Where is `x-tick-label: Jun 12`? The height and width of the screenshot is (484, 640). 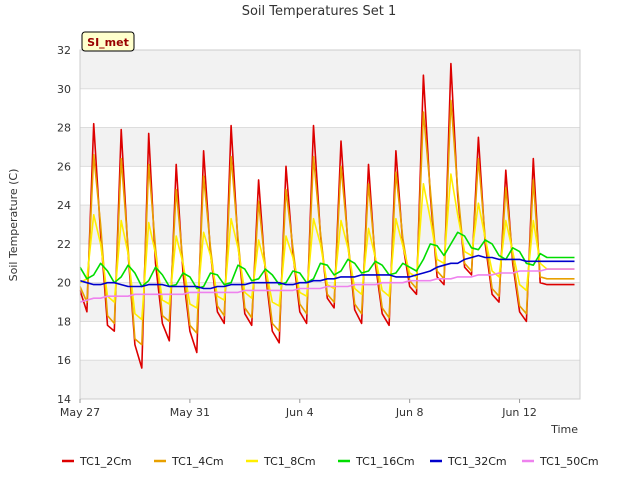
x-tick-label: Jun 12 is located at coordinates (519, 412).